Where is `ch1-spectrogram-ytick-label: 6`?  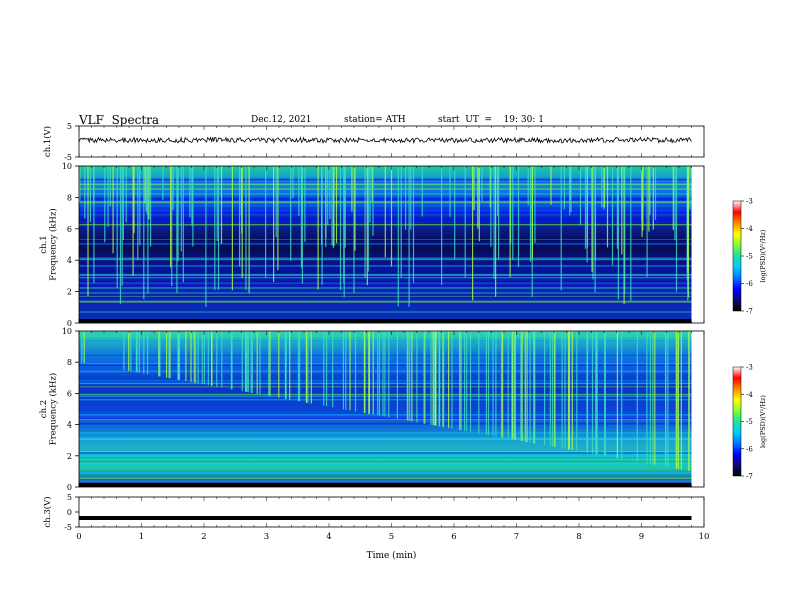 ch1-spectrogram-ytick-label: 6 is located at coordinates (69, 229).